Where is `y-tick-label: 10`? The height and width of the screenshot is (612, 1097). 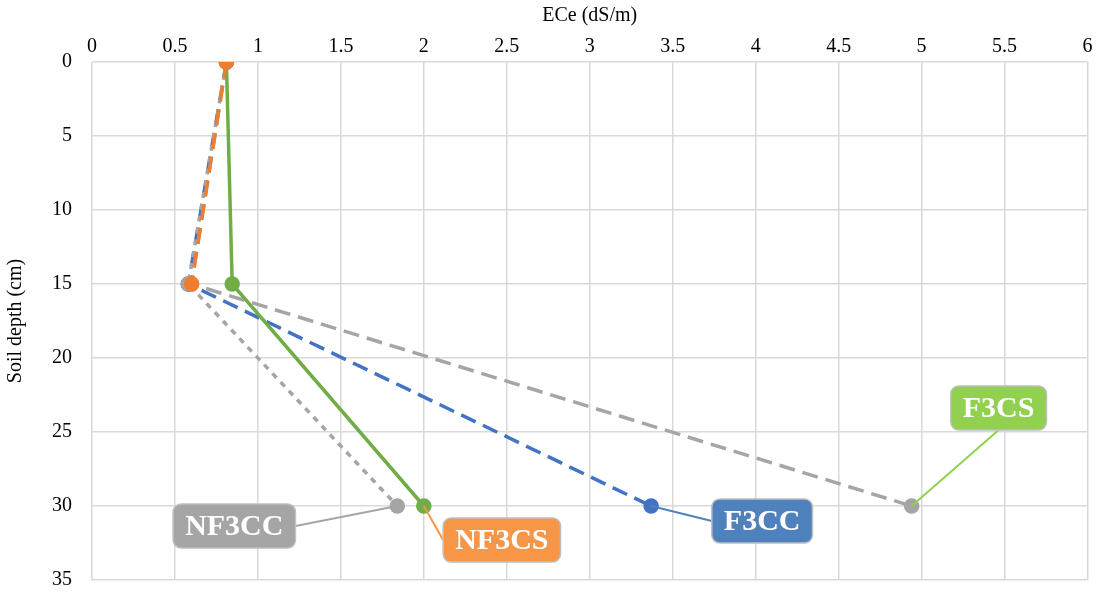 y-tick-label: 10 is located at coordinates (62, 208).